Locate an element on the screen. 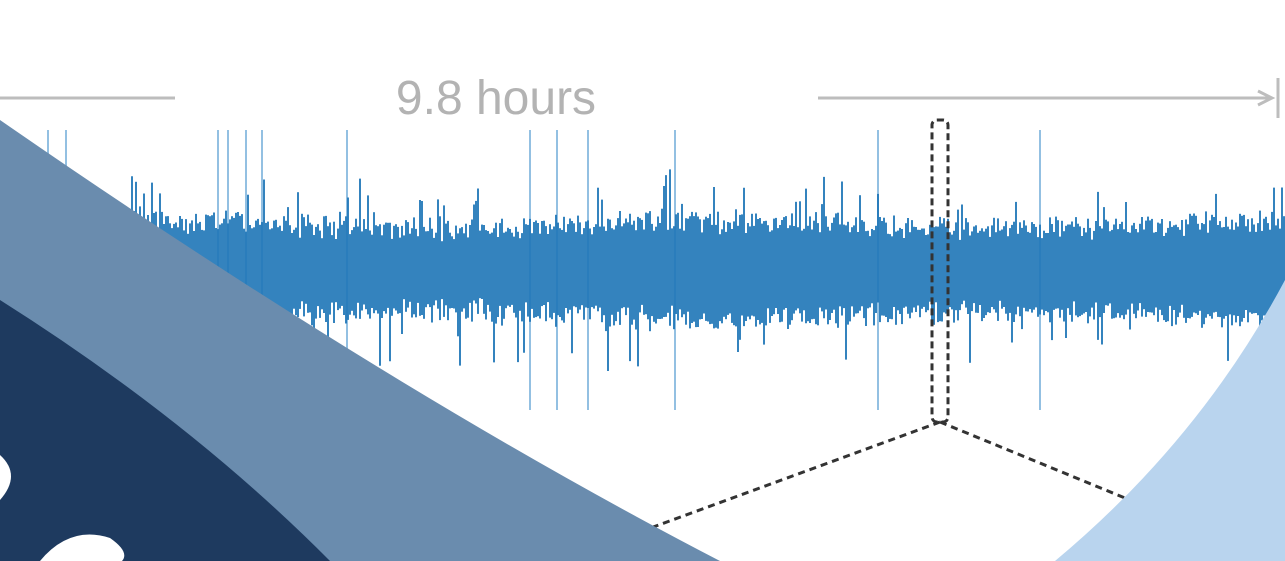 Image resolution: width=1285 pixels, height=561 pixels. arrowhead-icon is located at coordinates (1266, 98).